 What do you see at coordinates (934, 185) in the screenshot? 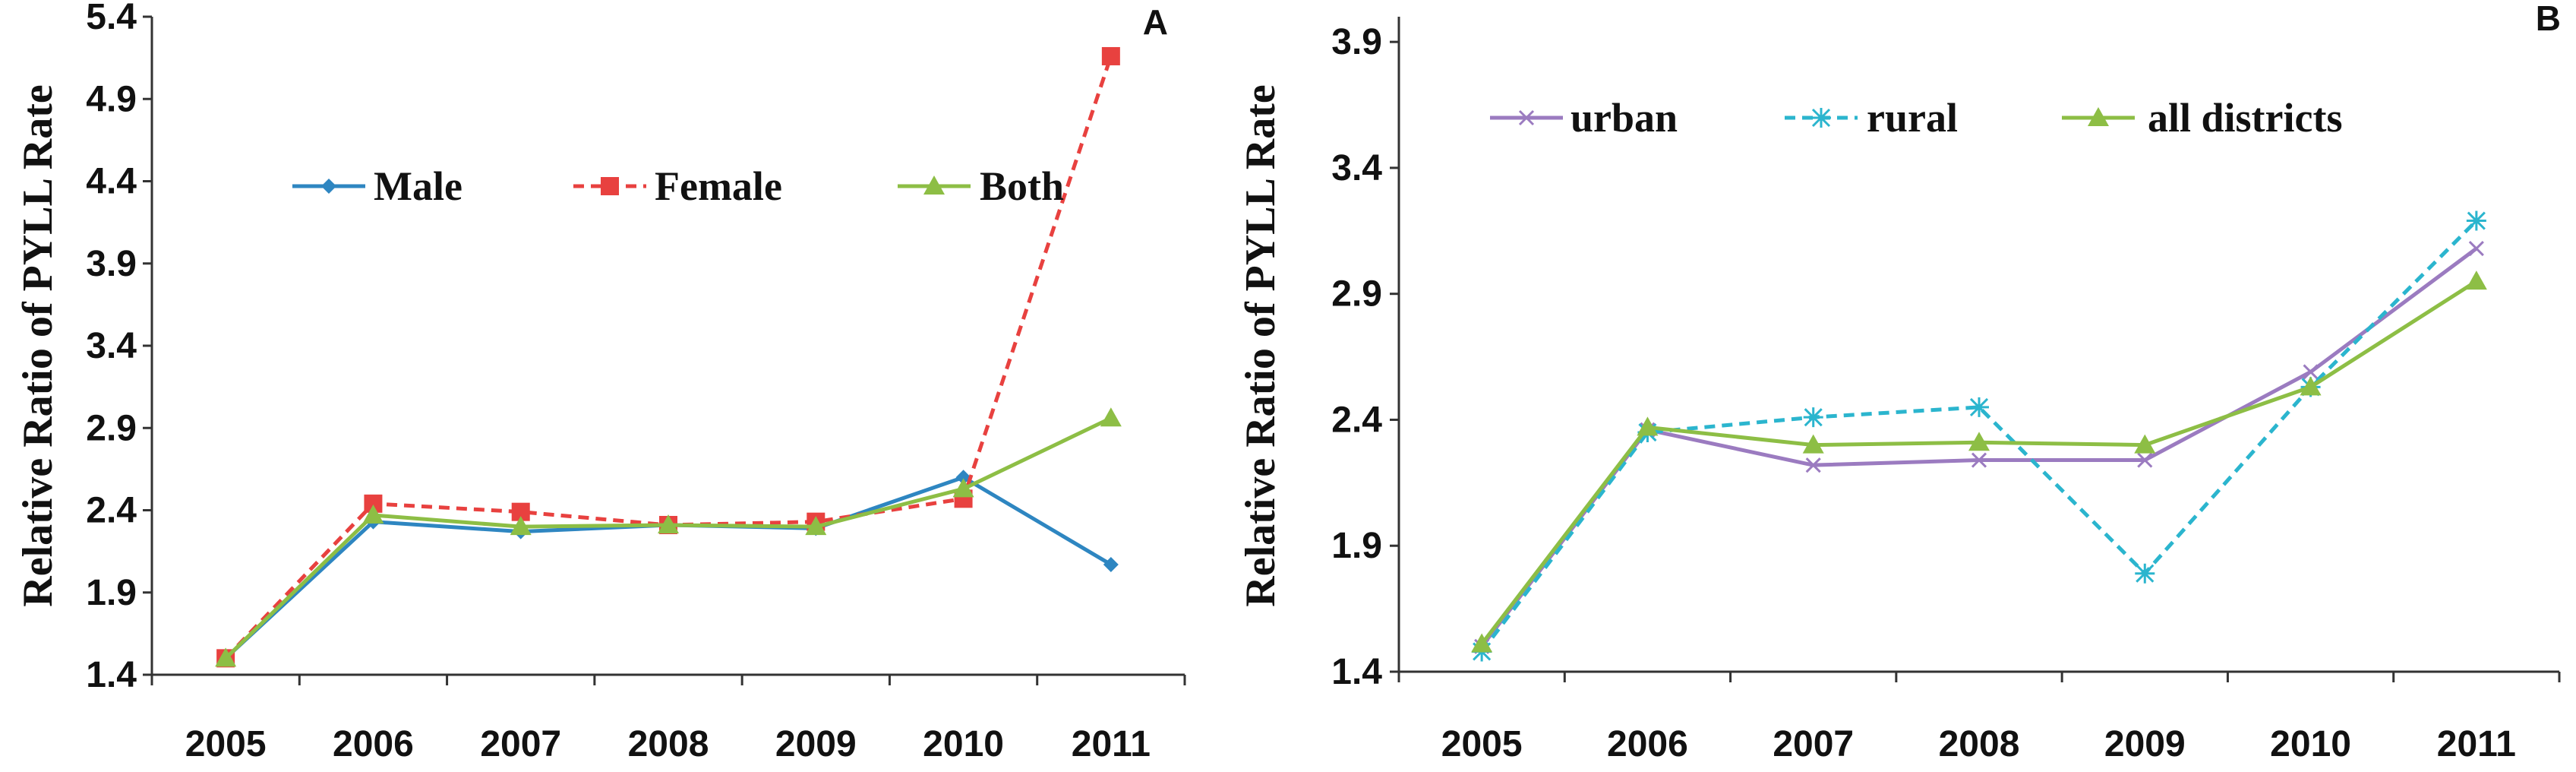
I see `panel-a-legend-marker-both` at bounding box center [934, 185].